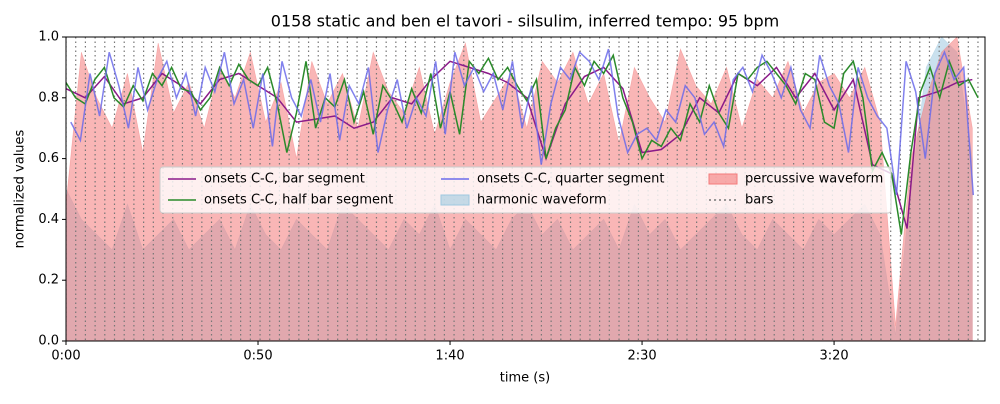 The width and height of the screenshot is (1000, 404). Describe the element at coordinates (759, 200) in the screenshot. I see `legend-label: bars` at that location.